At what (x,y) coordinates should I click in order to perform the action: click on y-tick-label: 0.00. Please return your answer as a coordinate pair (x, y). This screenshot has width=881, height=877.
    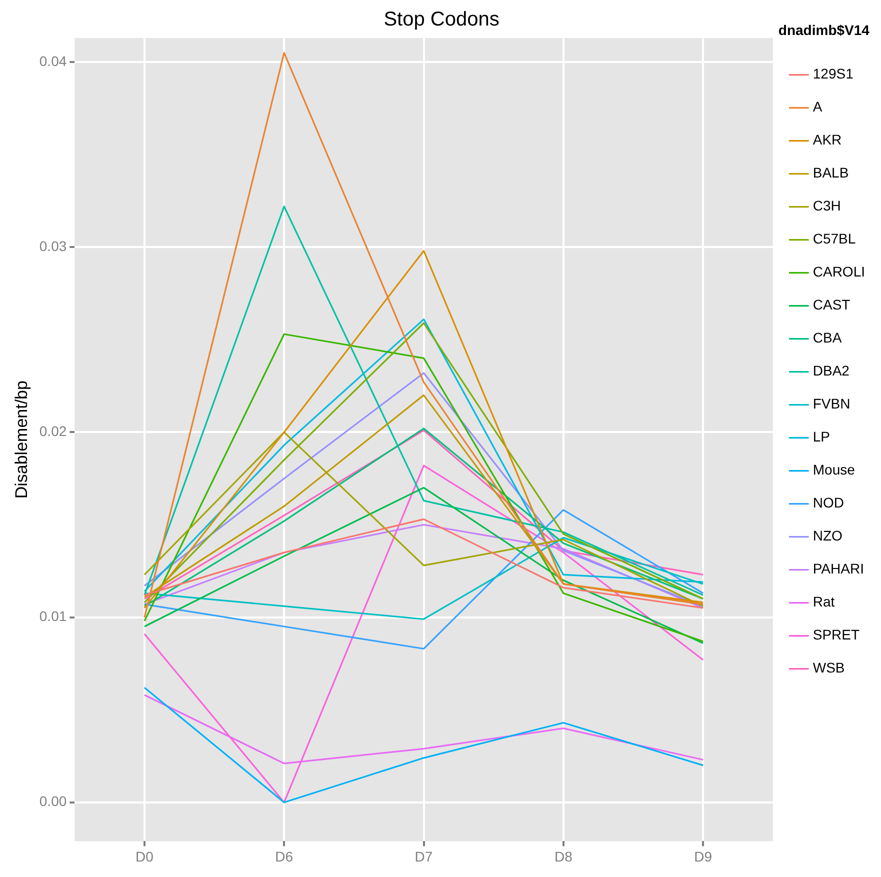
    Looking at the image, I should click on (53, 801).